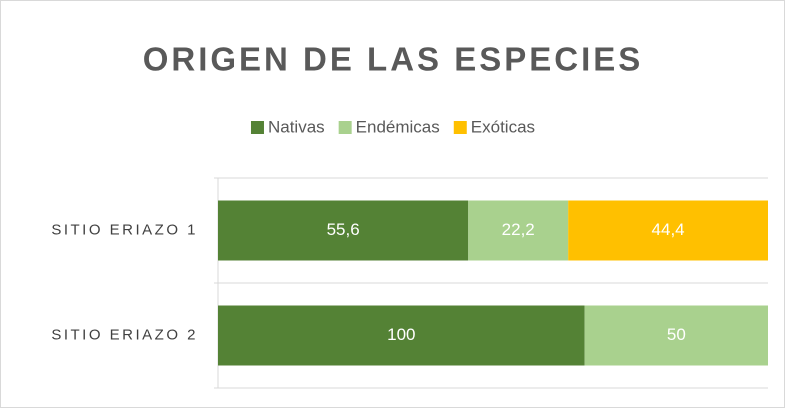 Image resolution: width=785 pixels, height=408 pixels. What do you see at coordinates (296, 126) in the screenshot?
I see `legend-label: Nativas` at bounding box center [296, 126].